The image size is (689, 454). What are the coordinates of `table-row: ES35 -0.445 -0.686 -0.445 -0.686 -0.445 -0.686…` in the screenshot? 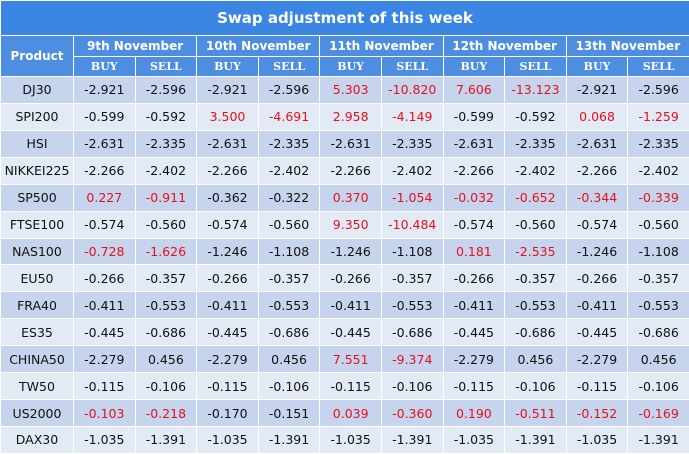 It's located at (344, 332).